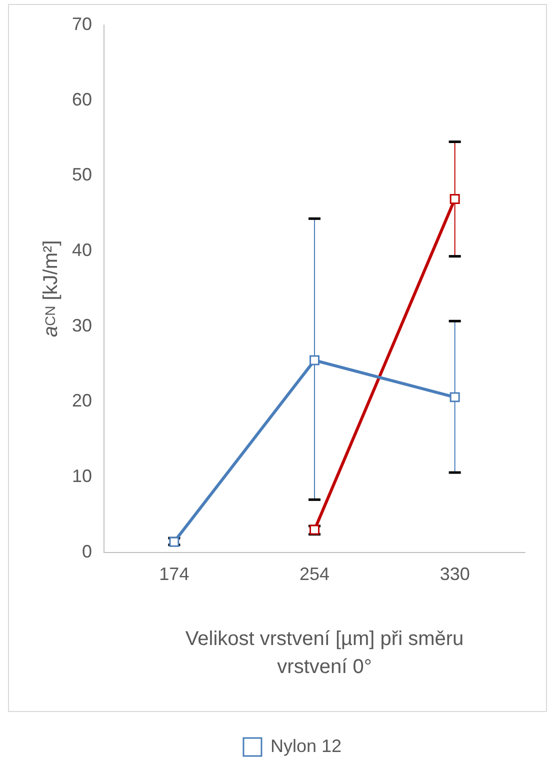  What do you see at coordinates (51, 289) in the screenshot?
I see `y-axis-title: aCN [kJ/m²]` at bounding box center [51, 289].